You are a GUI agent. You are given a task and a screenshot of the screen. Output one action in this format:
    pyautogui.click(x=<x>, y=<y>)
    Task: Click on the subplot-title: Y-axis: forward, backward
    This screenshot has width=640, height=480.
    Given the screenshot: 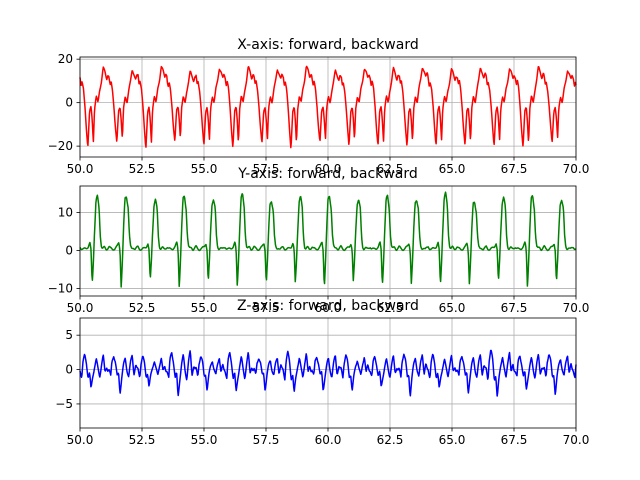 What is the action you would take?
    pyautogui.click(x=327, y=174)
    